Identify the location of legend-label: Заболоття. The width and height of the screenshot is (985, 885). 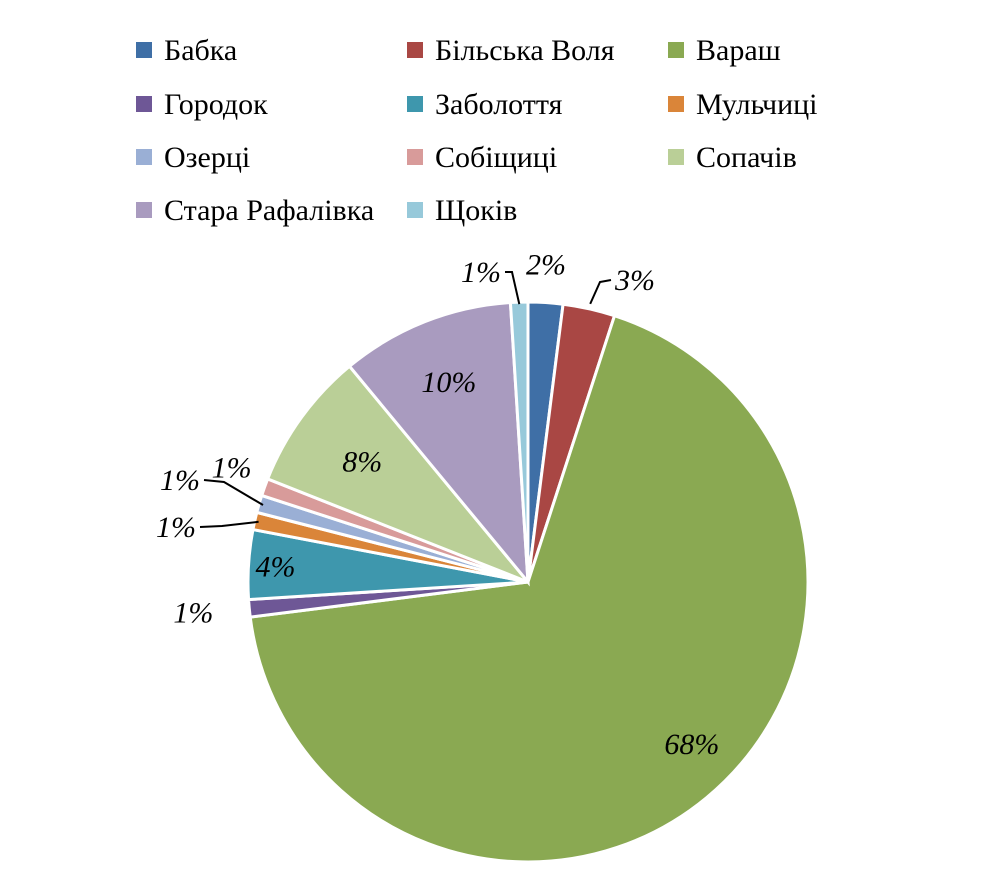
(499, 104).